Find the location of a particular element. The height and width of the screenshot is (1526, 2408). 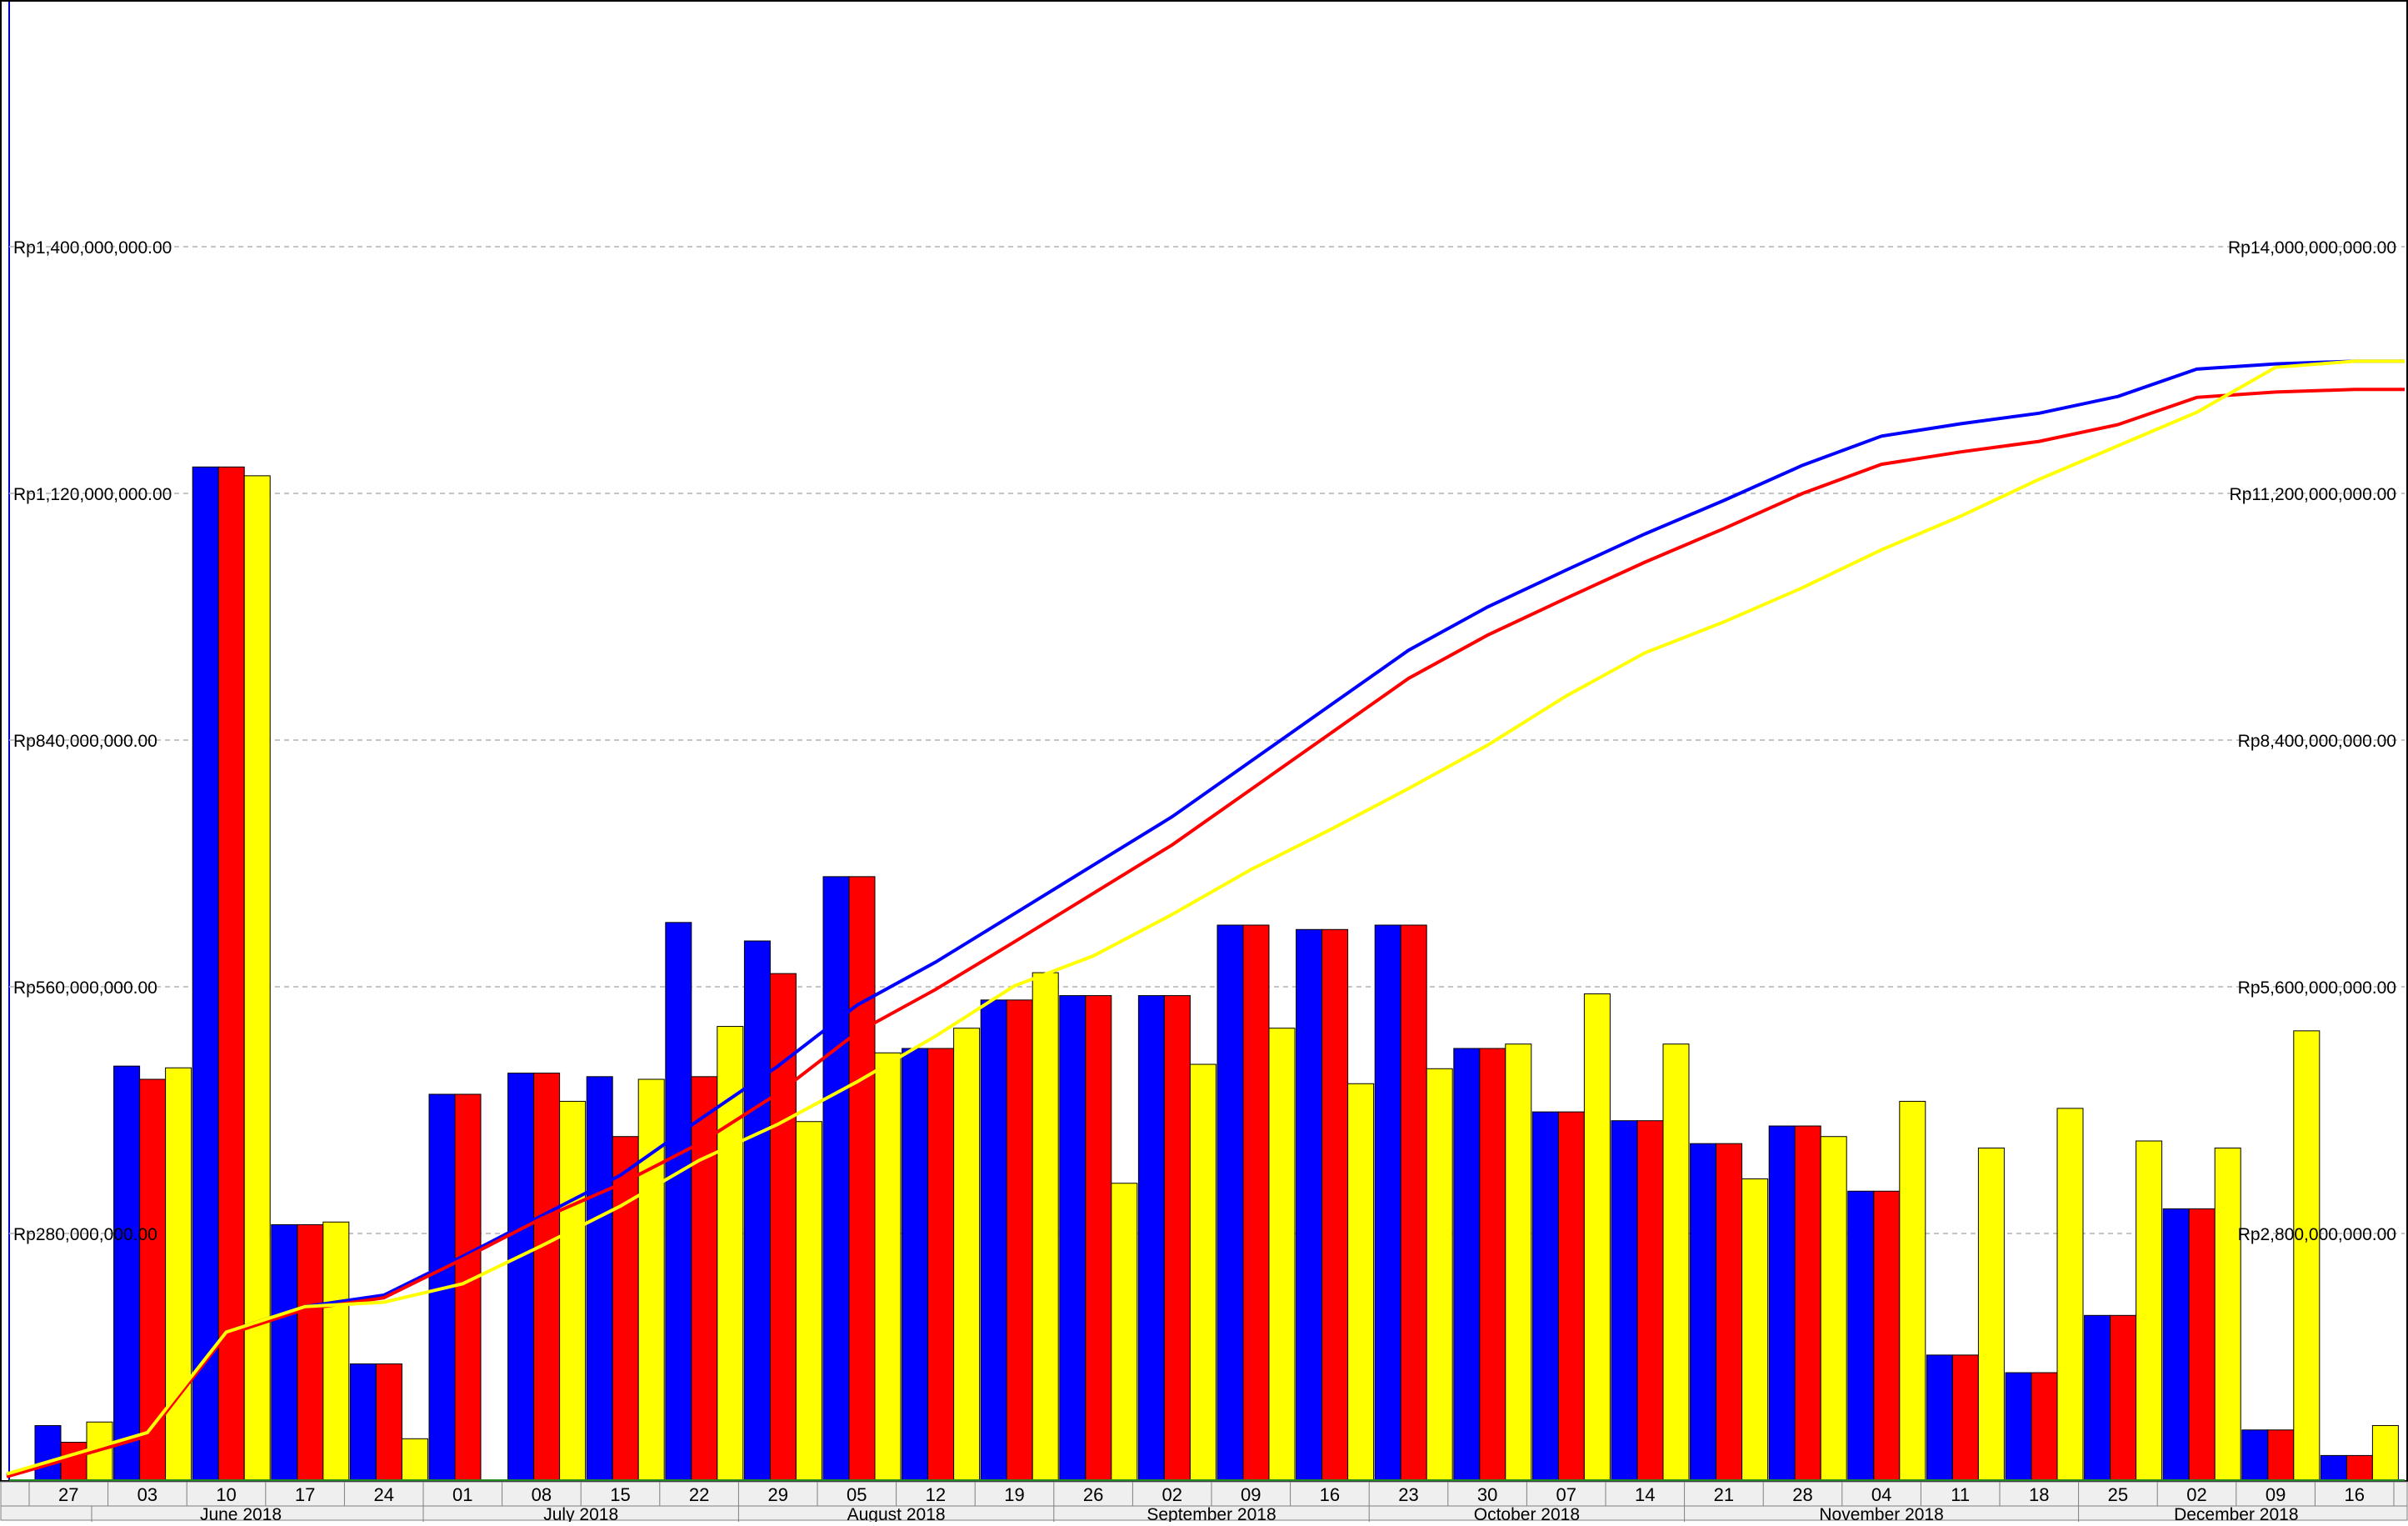

month-label: September 2018 is located at coordinates (1211, 1514).